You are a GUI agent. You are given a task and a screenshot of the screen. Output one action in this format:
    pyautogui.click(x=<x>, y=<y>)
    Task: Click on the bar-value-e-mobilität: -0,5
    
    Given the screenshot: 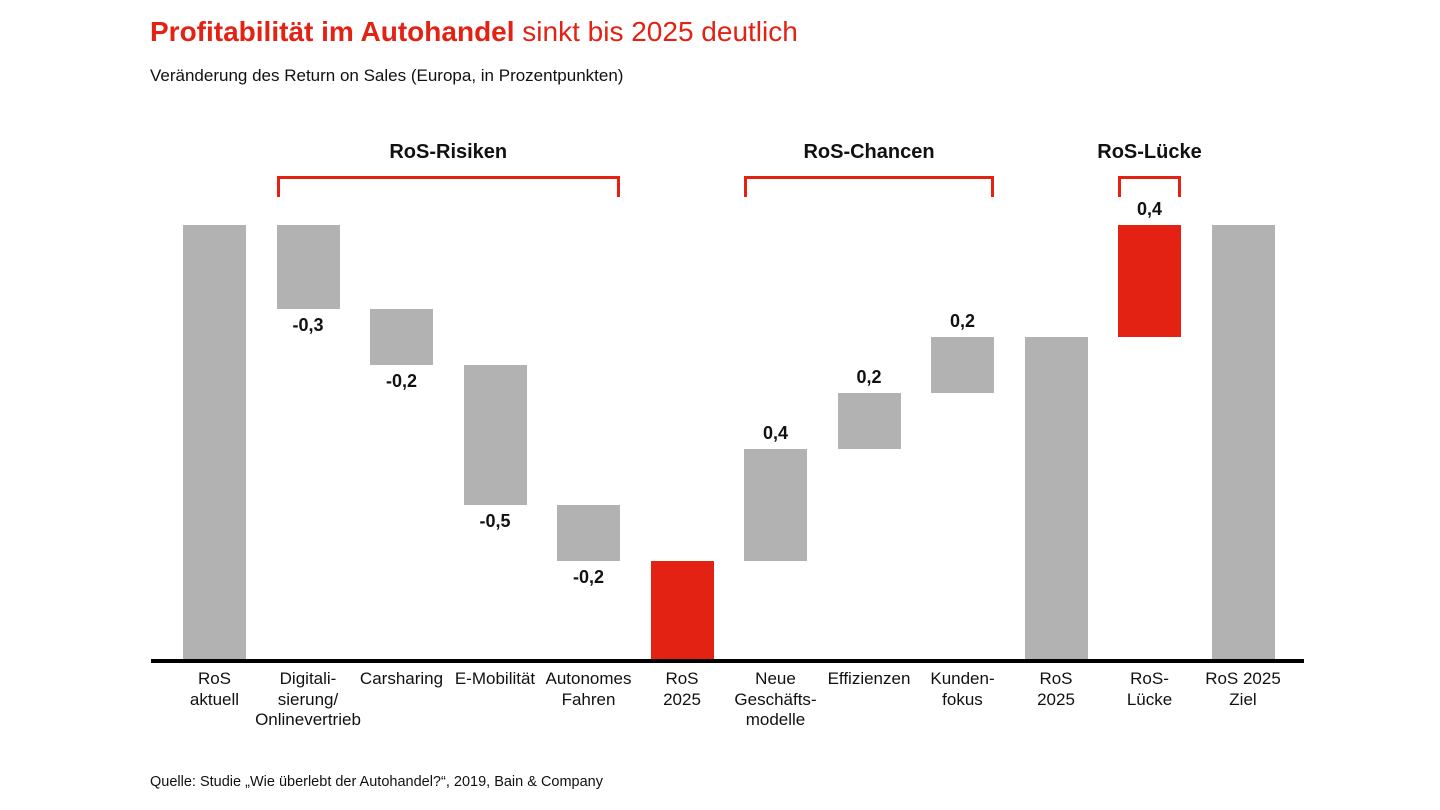 What is the action you would take?
    pyautogui.click(x=495, y=521)
    